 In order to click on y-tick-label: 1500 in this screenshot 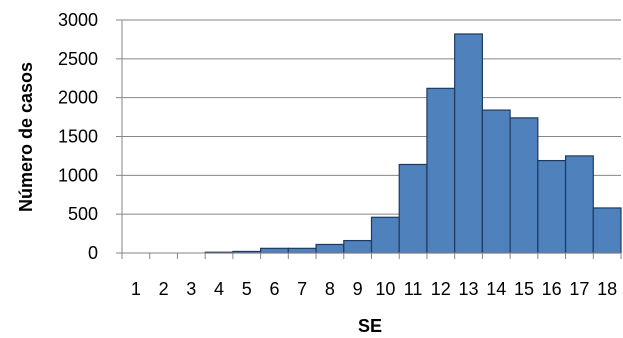, I will do `click(78, 137)`.